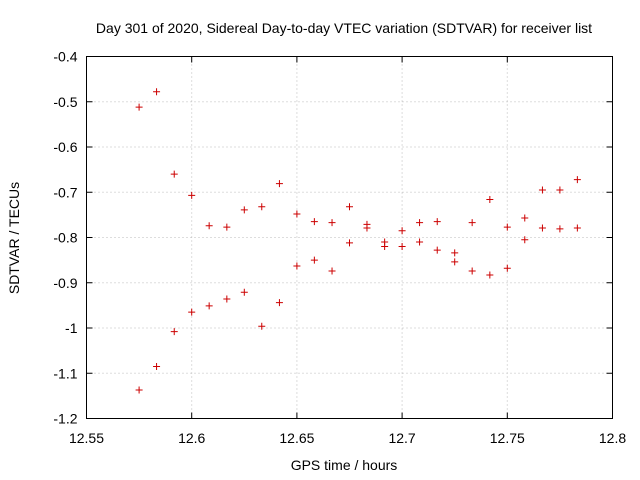 The height and width of the screenshot is (480, 640). I want to click on y-tick-label: -0.6, so click(65, 147).